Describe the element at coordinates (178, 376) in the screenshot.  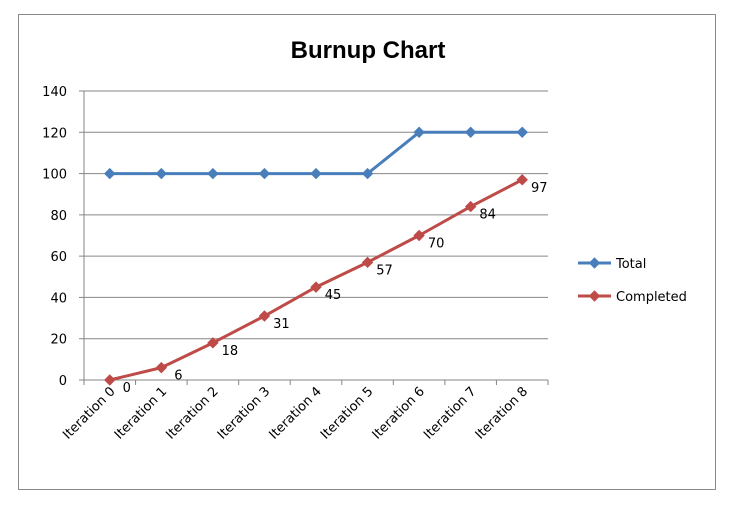
I see `data-label-completed-1: 6` at that location.